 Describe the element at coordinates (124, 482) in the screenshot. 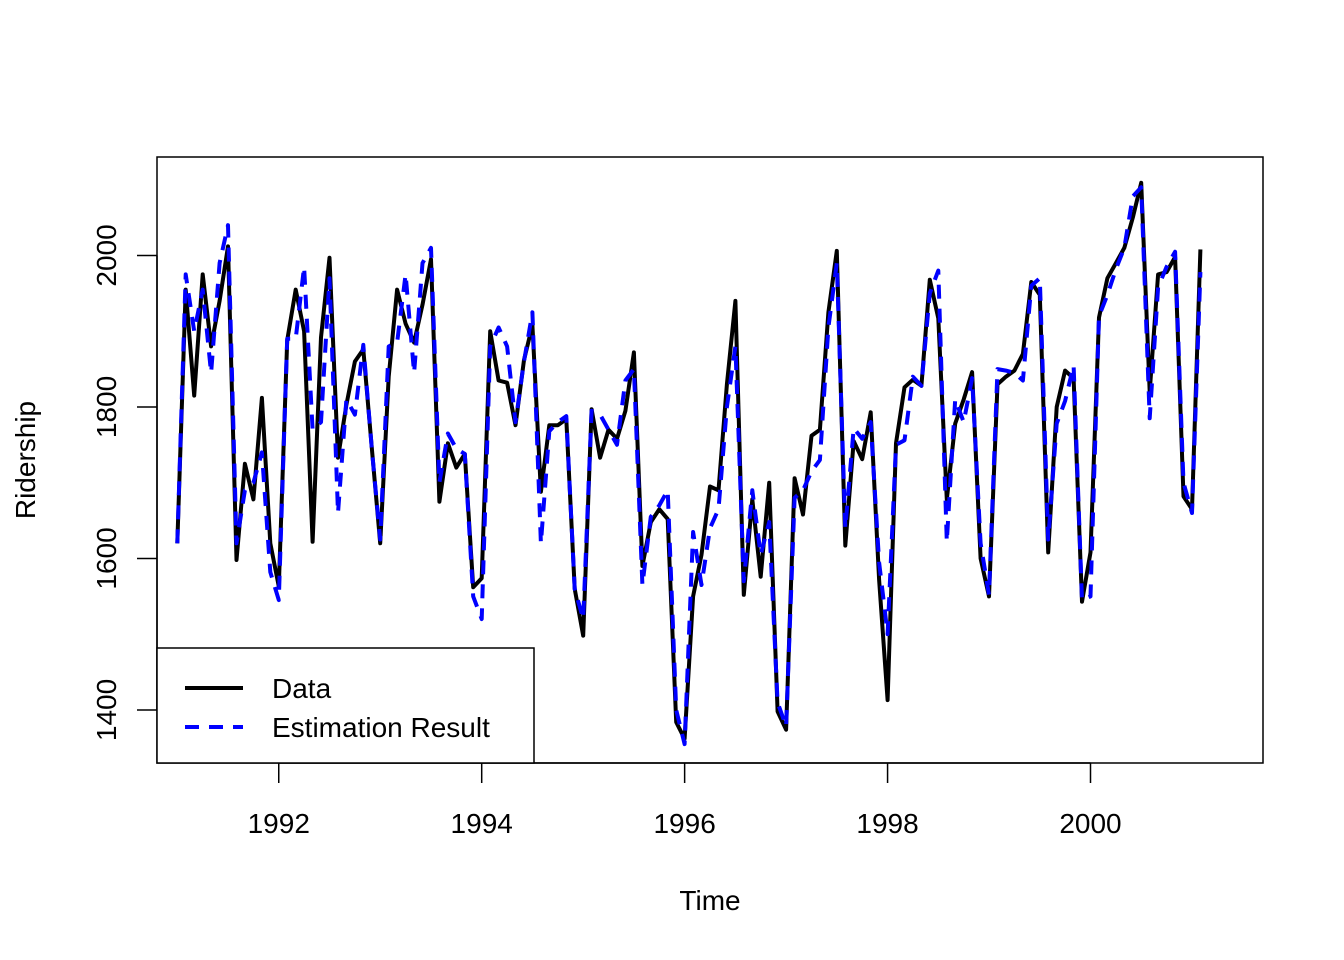

I see `y-axis: 1400 1600 1800 2000` at that location.